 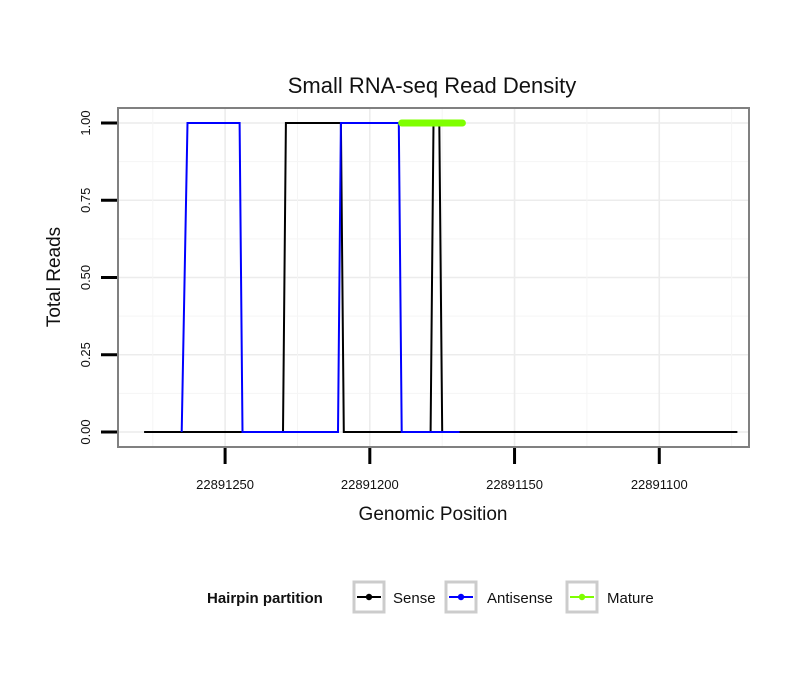 I want to click on legend-entry-mature: Mature, so click(x=609, y=597).